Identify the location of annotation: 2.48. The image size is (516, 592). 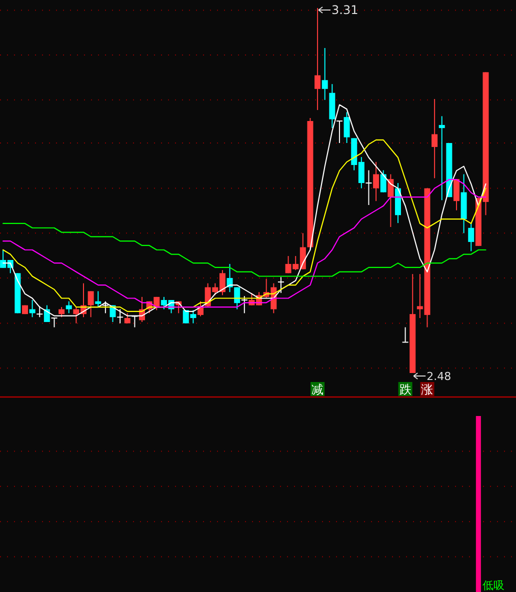
(439, 376).